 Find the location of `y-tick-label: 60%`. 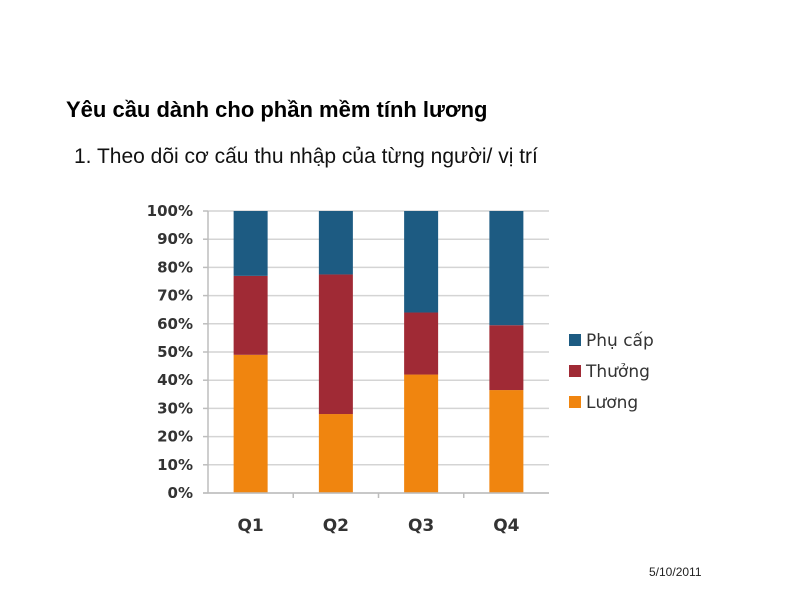

y-tick-label: 60% is located at coordinates (175, 324).